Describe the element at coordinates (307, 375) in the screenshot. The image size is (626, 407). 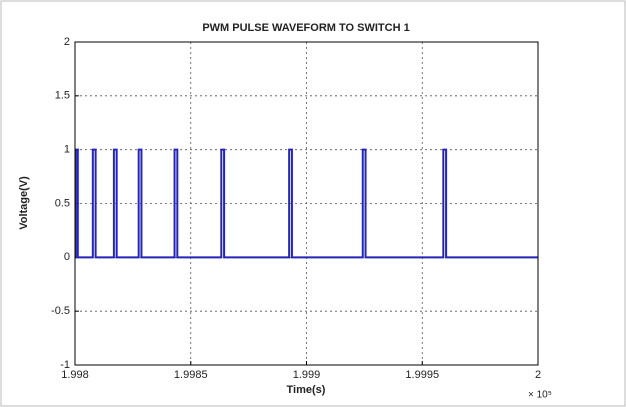
I see `x-tick-label: 1.999` at that location.